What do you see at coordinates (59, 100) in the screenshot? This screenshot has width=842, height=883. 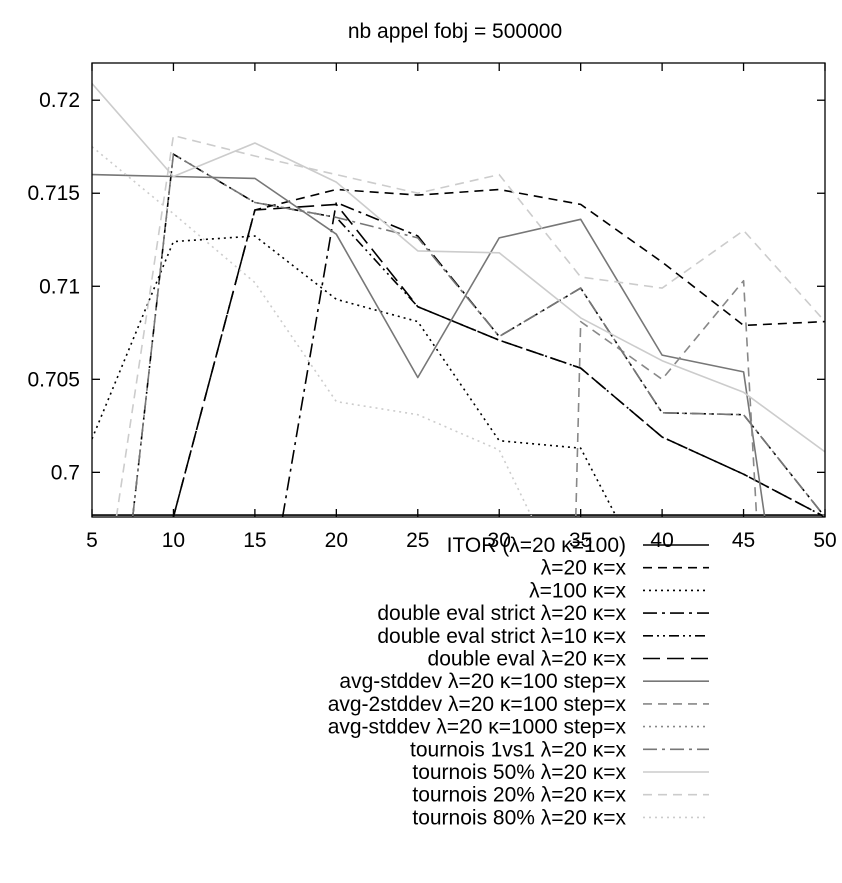 I see `y-tick-label: 0.72` at bounding box center [59, 100].